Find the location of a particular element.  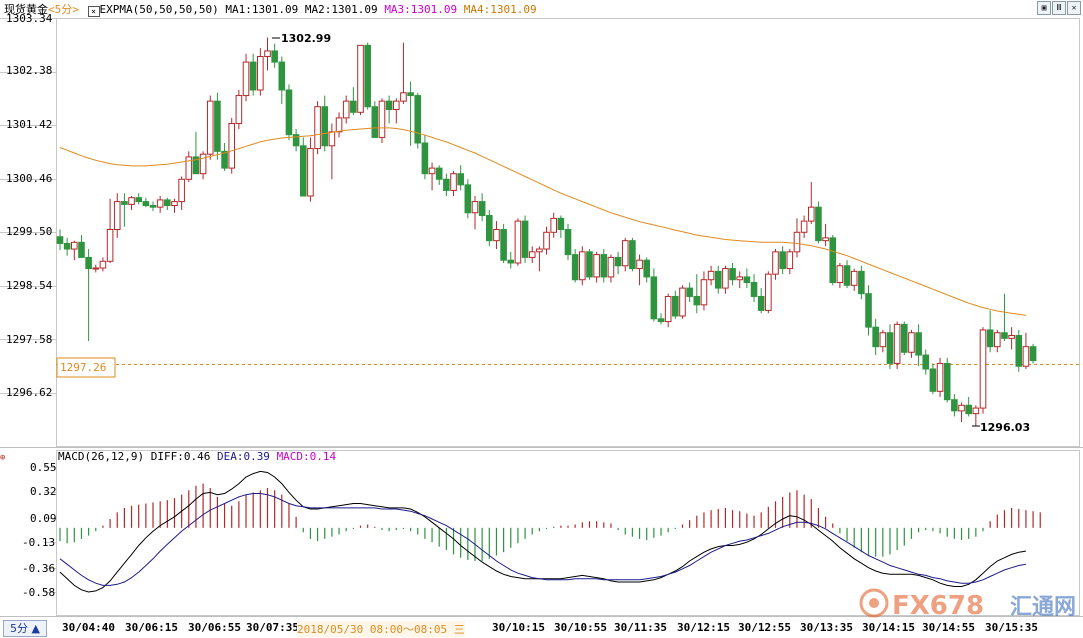

current-price-box is located at coordinates (86, 367).